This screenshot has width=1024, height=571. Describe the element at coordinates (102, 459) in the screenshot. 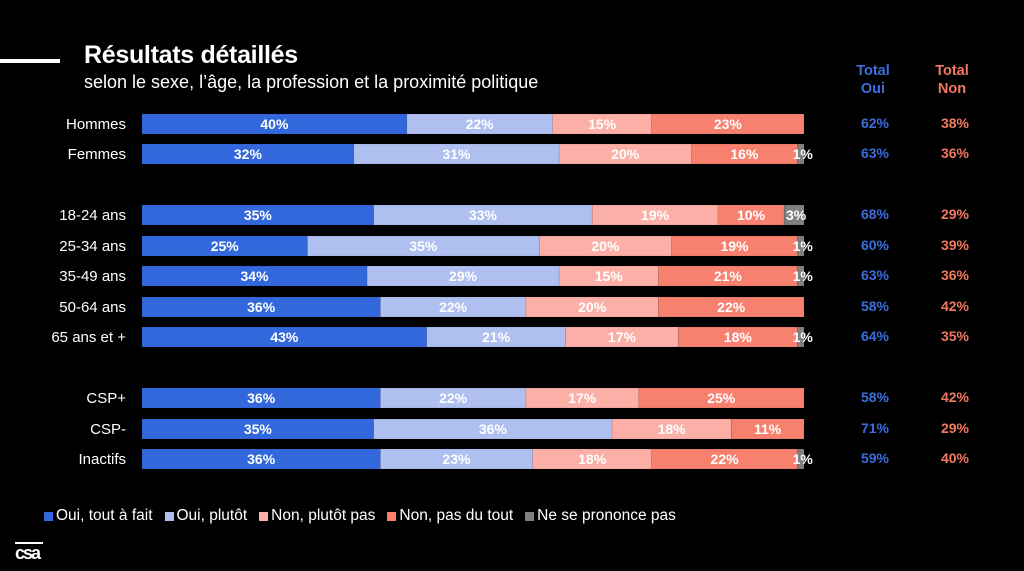

I see `row-label: Inactifs` at that location.